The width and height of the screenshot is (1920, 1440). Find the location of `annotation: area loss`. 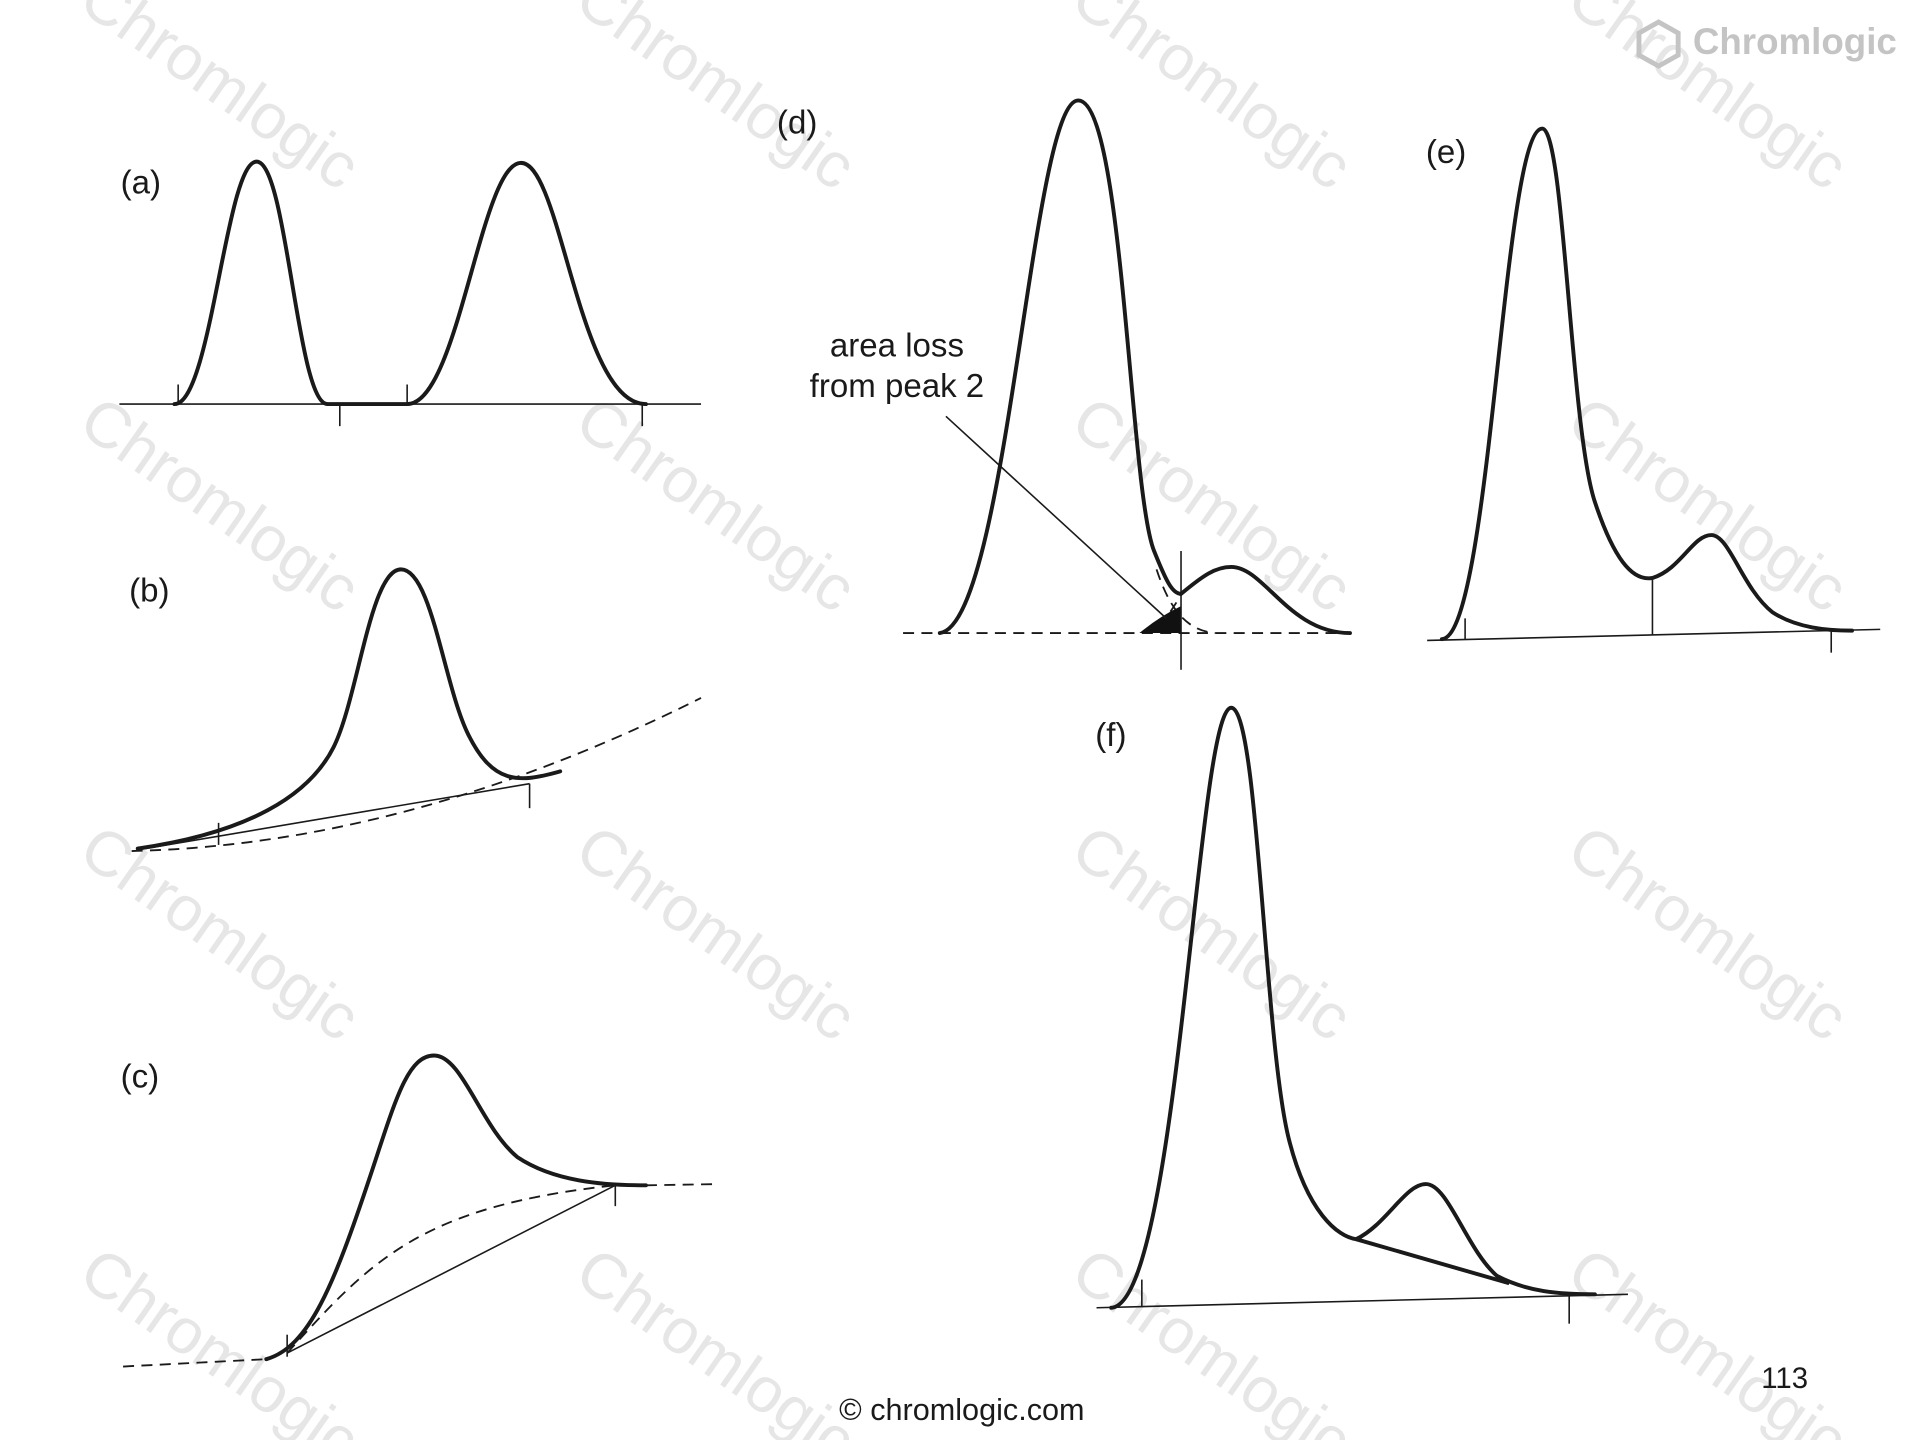

annotation: area loss is located at coordinates (897, 345).